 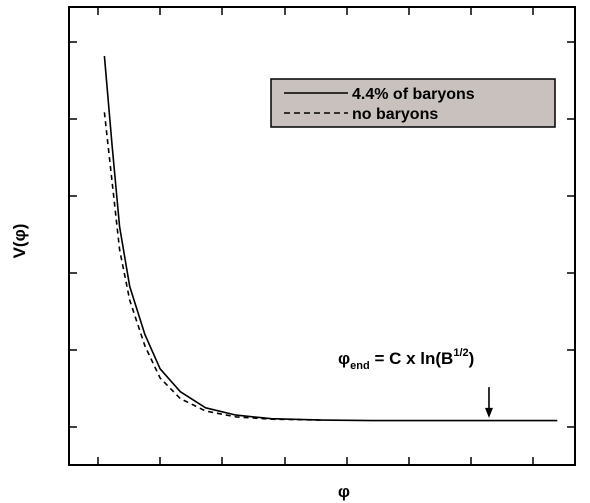 I want to click on x-axis-label: φ, so click(x=344, y=491).